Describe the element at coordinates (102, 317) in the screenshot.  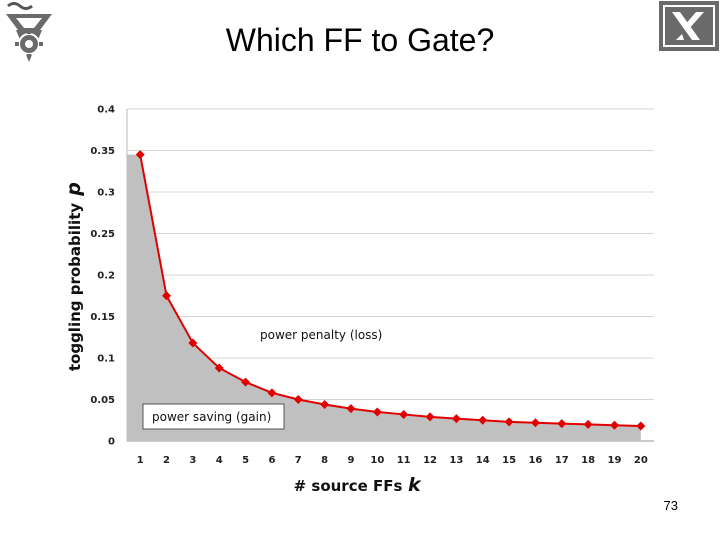
I see `y-tick-label: 0.15` at that location.